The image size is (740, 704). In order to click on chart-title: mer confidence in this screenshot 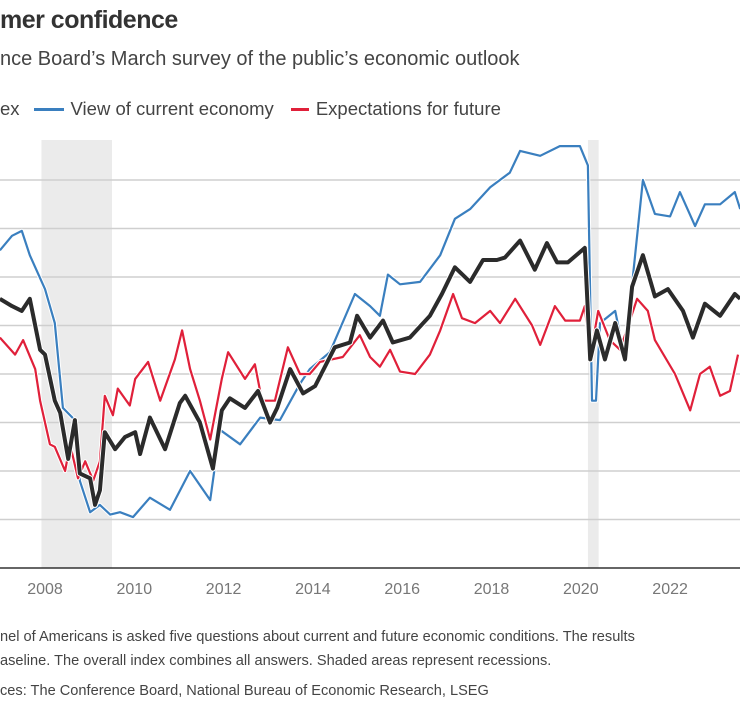, I will do `click(89, 20)`.